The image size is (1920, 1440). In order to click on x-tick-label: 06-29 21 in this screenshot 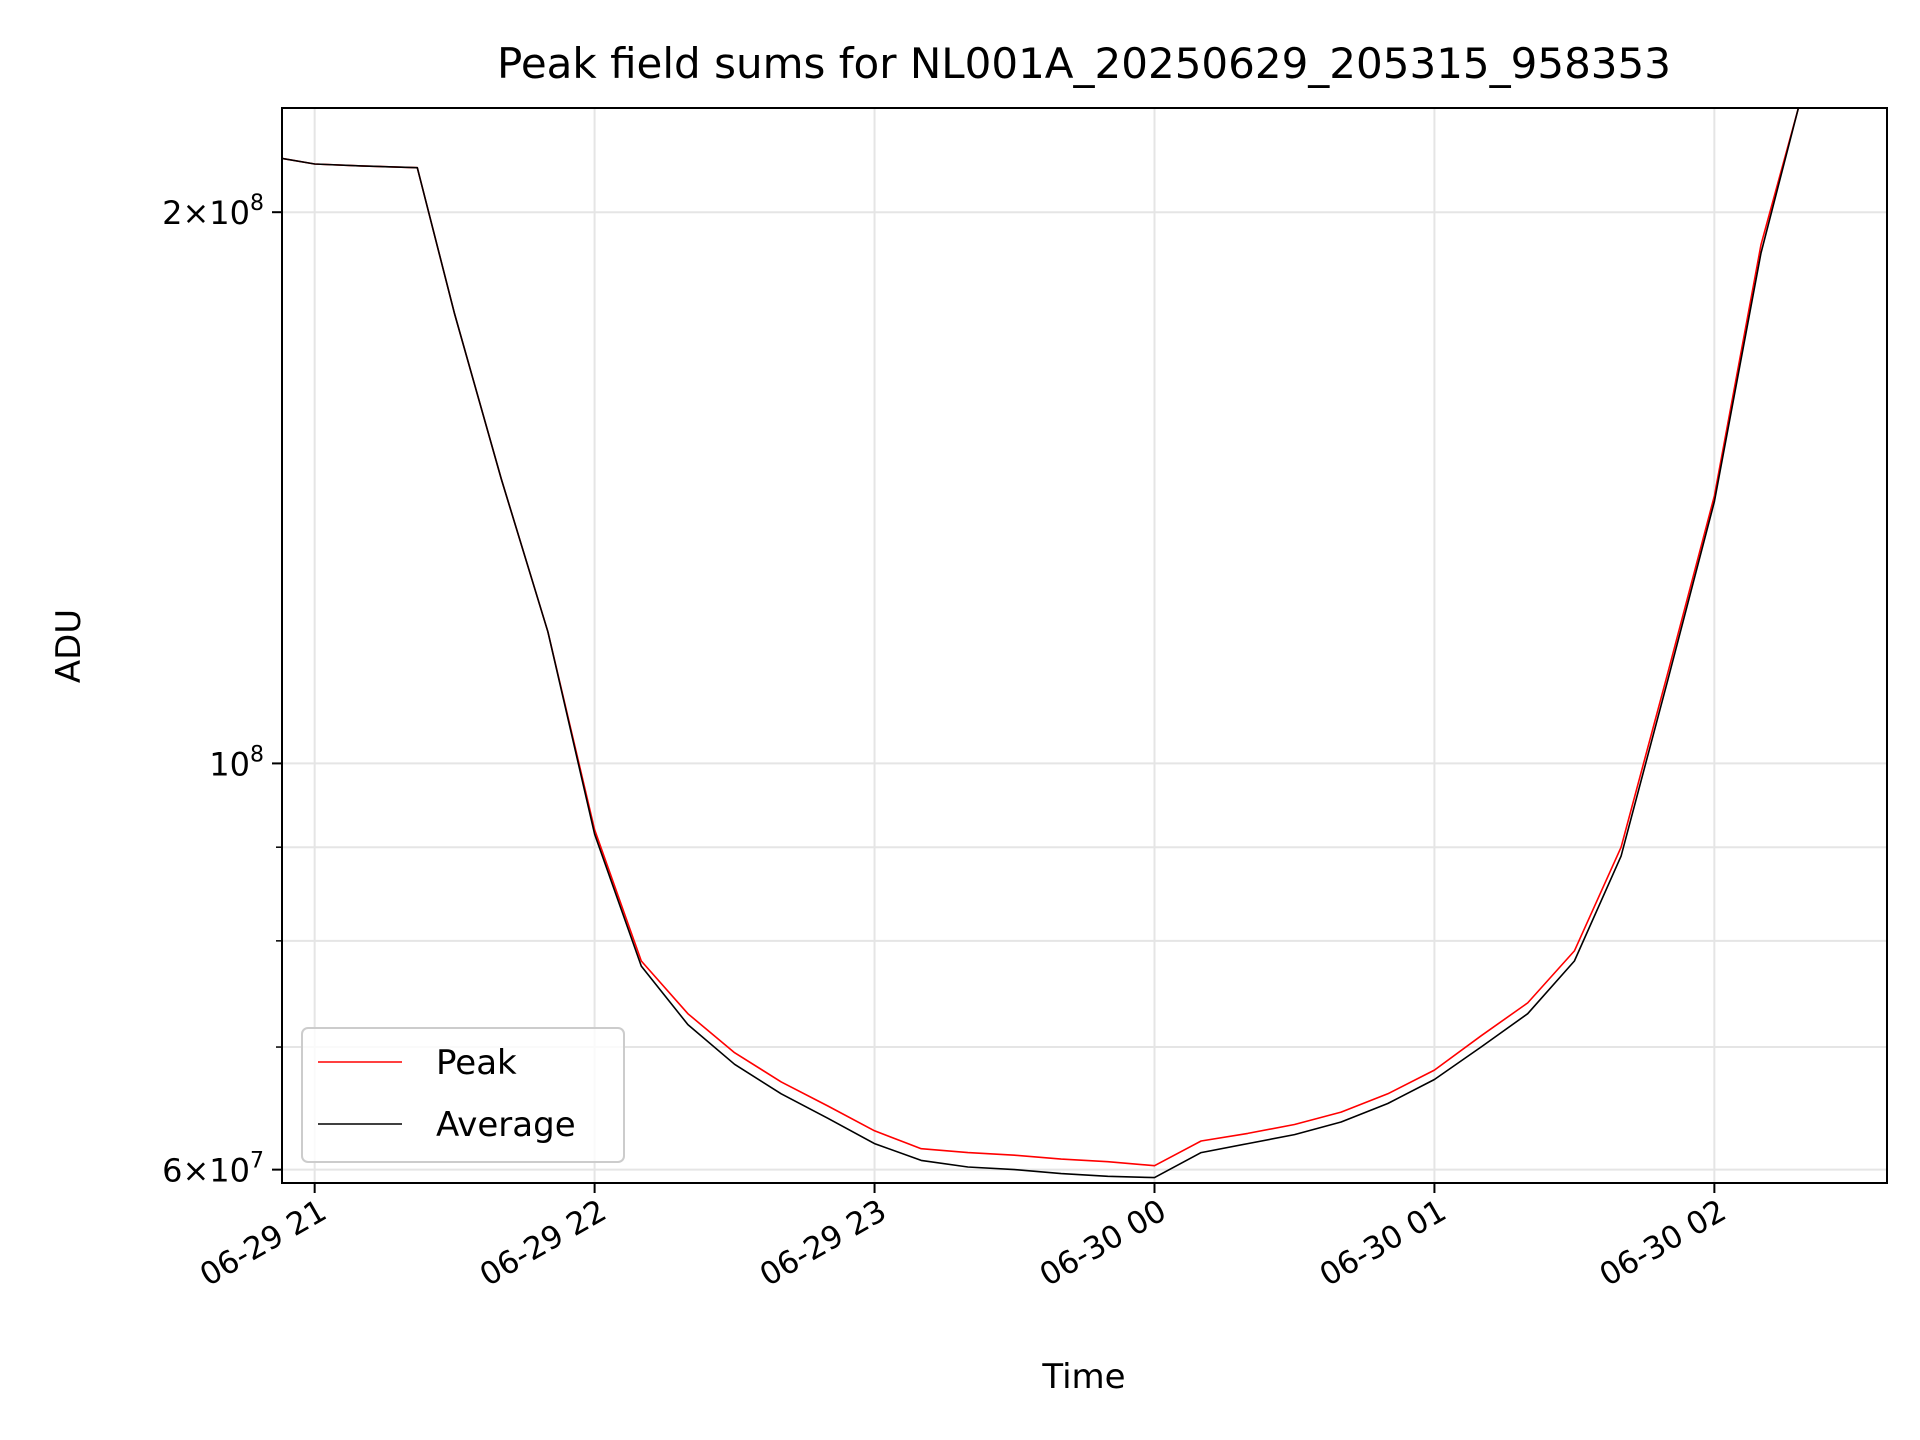, I will do `click(263, 1243)`.